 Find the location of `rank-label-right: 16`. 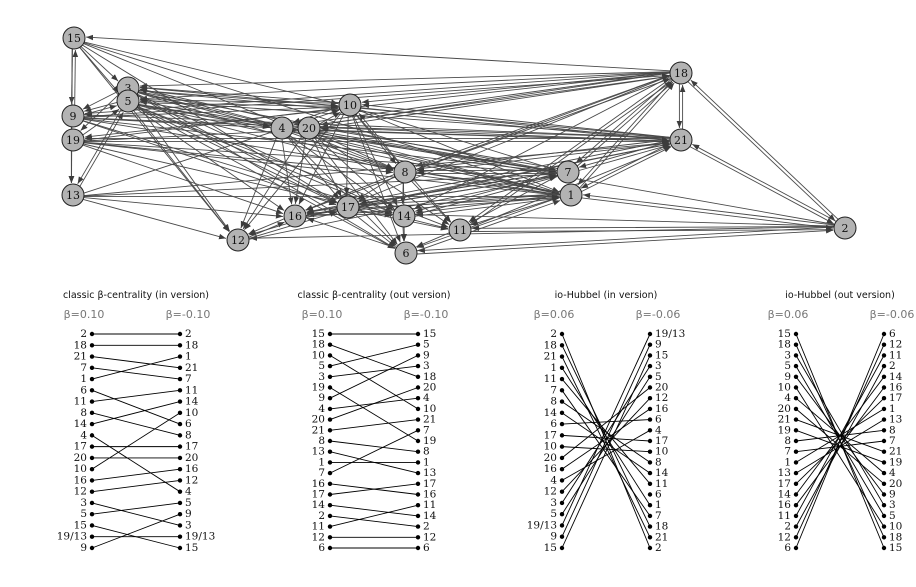

rank-label-right: 16 is located at coordinates (430, 495).